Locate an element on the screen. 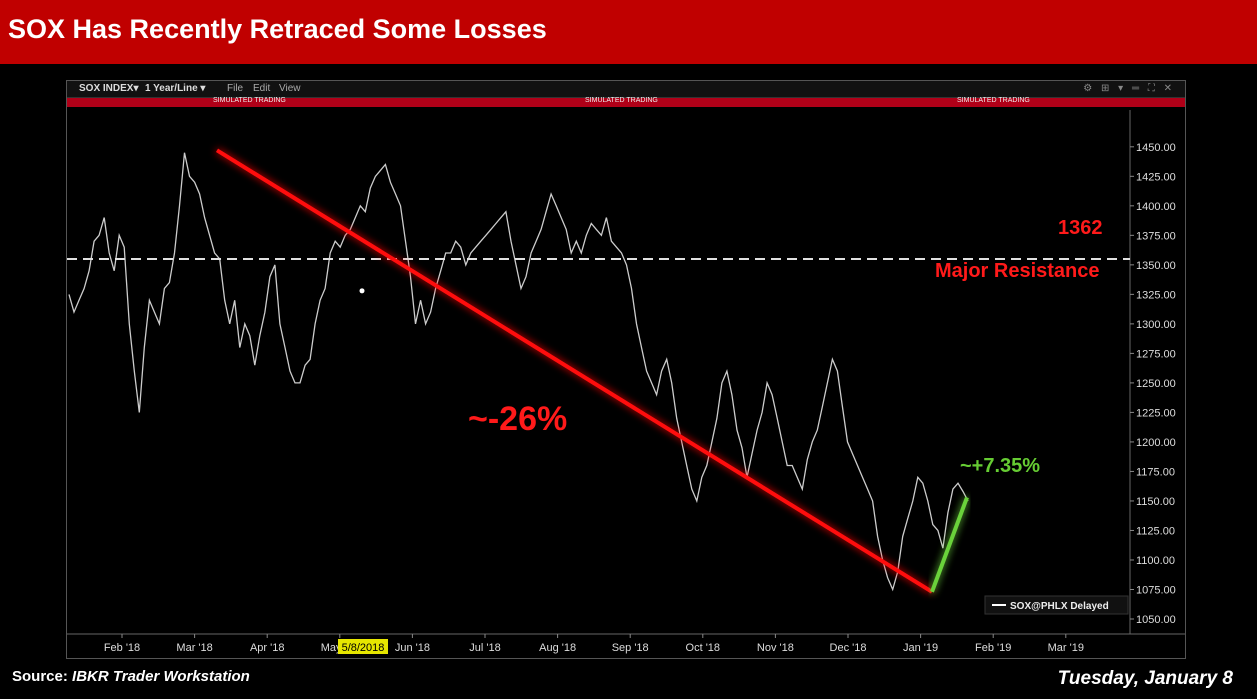 This screenshot has height=699, width=1257. menu-file: File is located at coordinates (235, 88).